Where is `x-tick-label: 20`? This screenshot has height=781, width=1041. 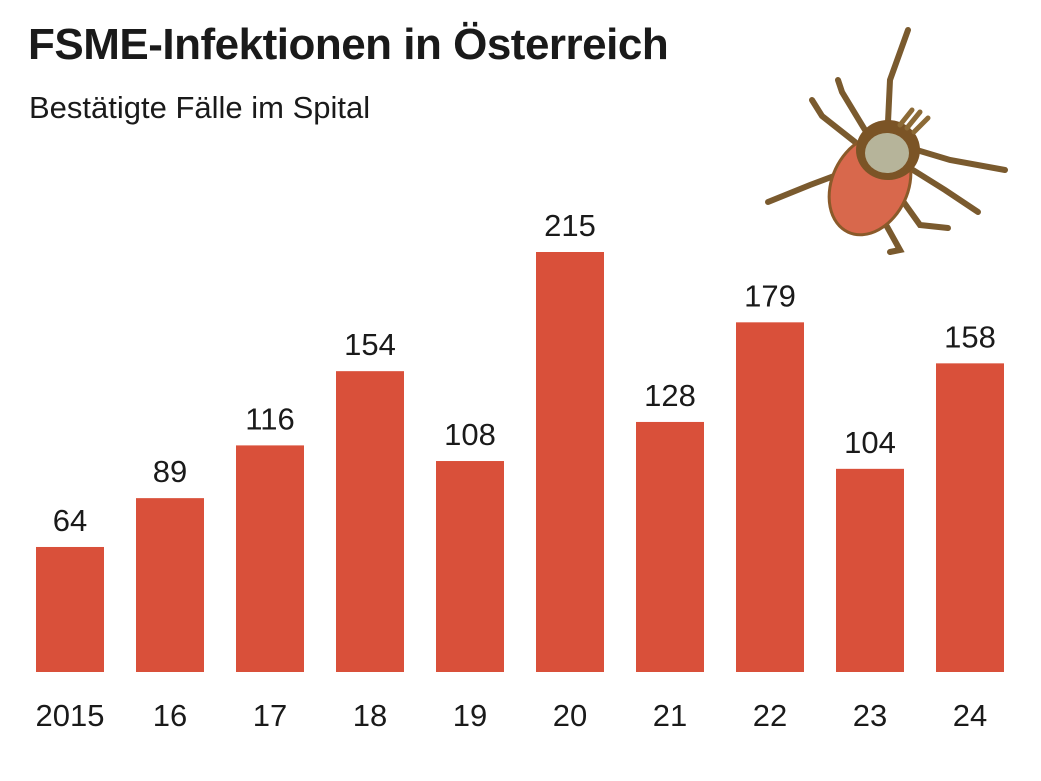 x-tick-label: 20 is located at coordinates (570, 715).